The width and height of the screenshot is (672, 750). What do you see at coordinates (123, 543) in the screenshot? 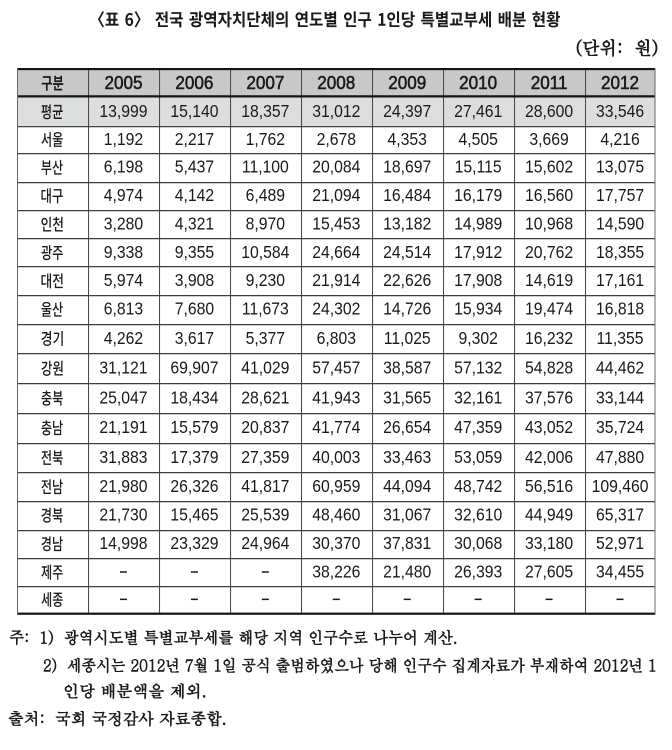
I see `svg-text: 14,998` at bounding box center [123, 543].